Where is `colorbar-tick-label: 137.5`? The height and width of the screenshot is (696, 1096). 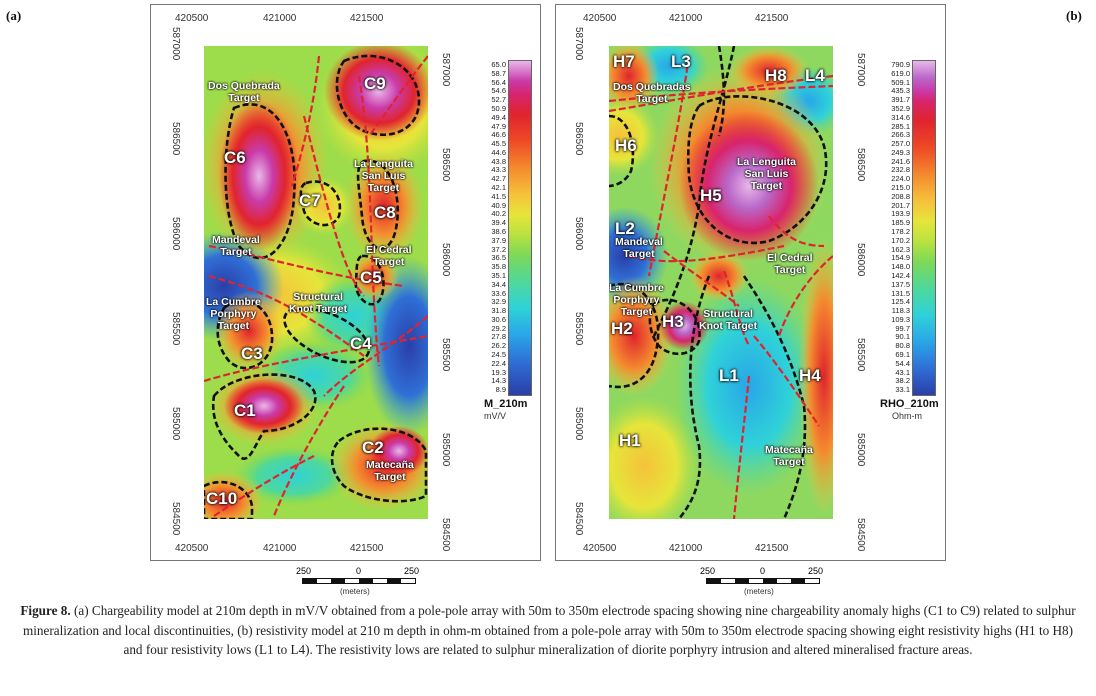
colorbar-tick-label: 137.5 is located at coordinates (900, 284).